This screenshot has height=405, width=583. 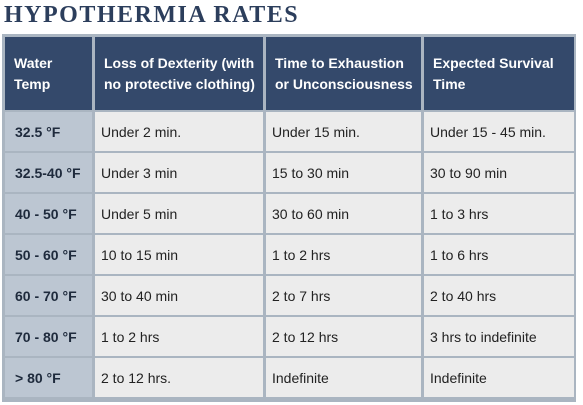 I want to click on title: HYPOTHERMIA RATES, so click(x=152, y=15).